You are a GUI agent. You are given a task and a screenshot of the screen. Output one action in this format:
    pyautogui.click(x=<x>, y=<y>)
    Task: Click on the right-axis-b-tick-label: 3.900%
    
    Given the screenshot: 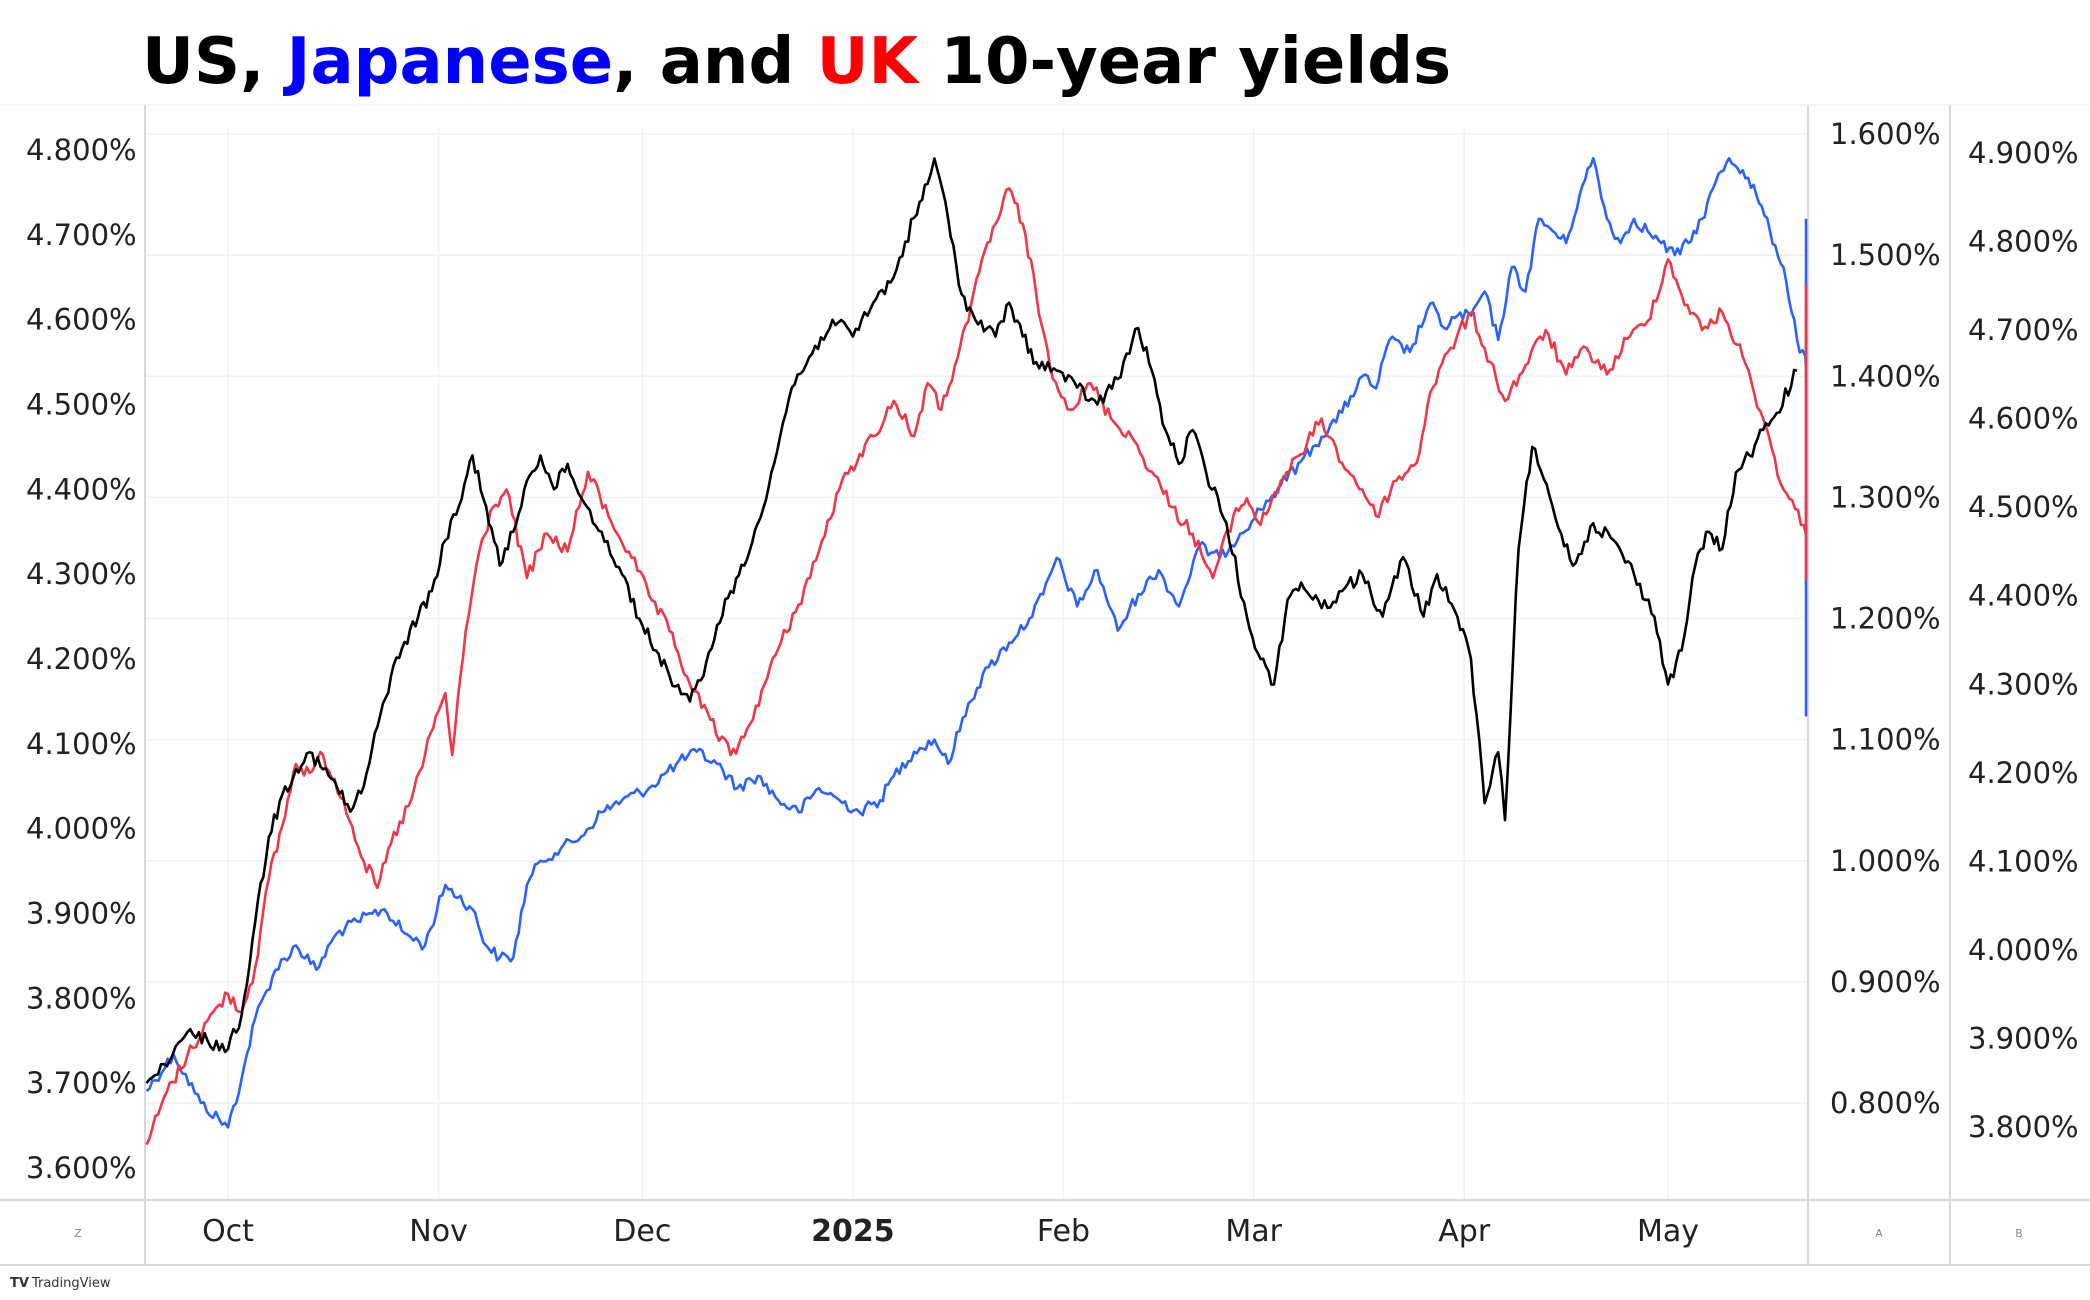 What is the action you would take?
    pyautogui.click(x=2023, y=1038)
    